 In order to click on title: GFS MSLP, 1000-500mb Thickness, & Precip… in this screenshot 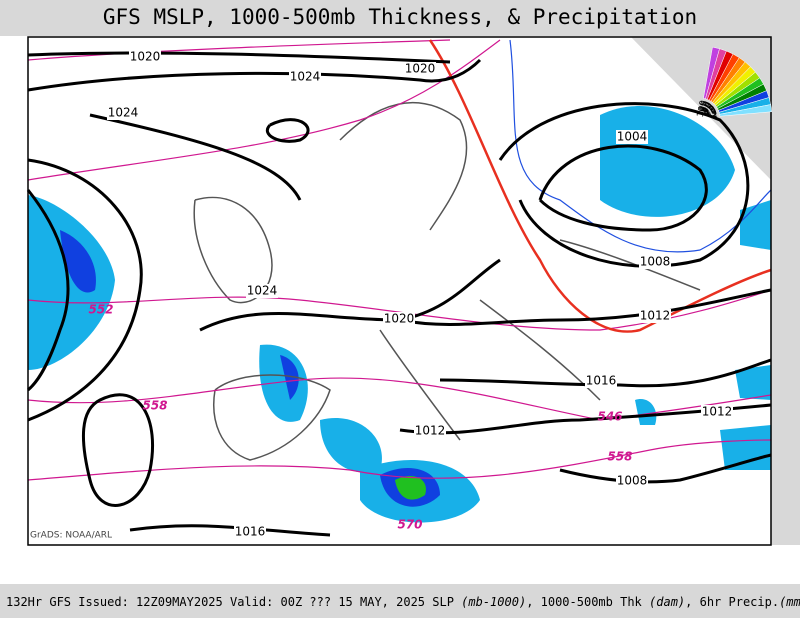, I will do `click(400, 17)`.